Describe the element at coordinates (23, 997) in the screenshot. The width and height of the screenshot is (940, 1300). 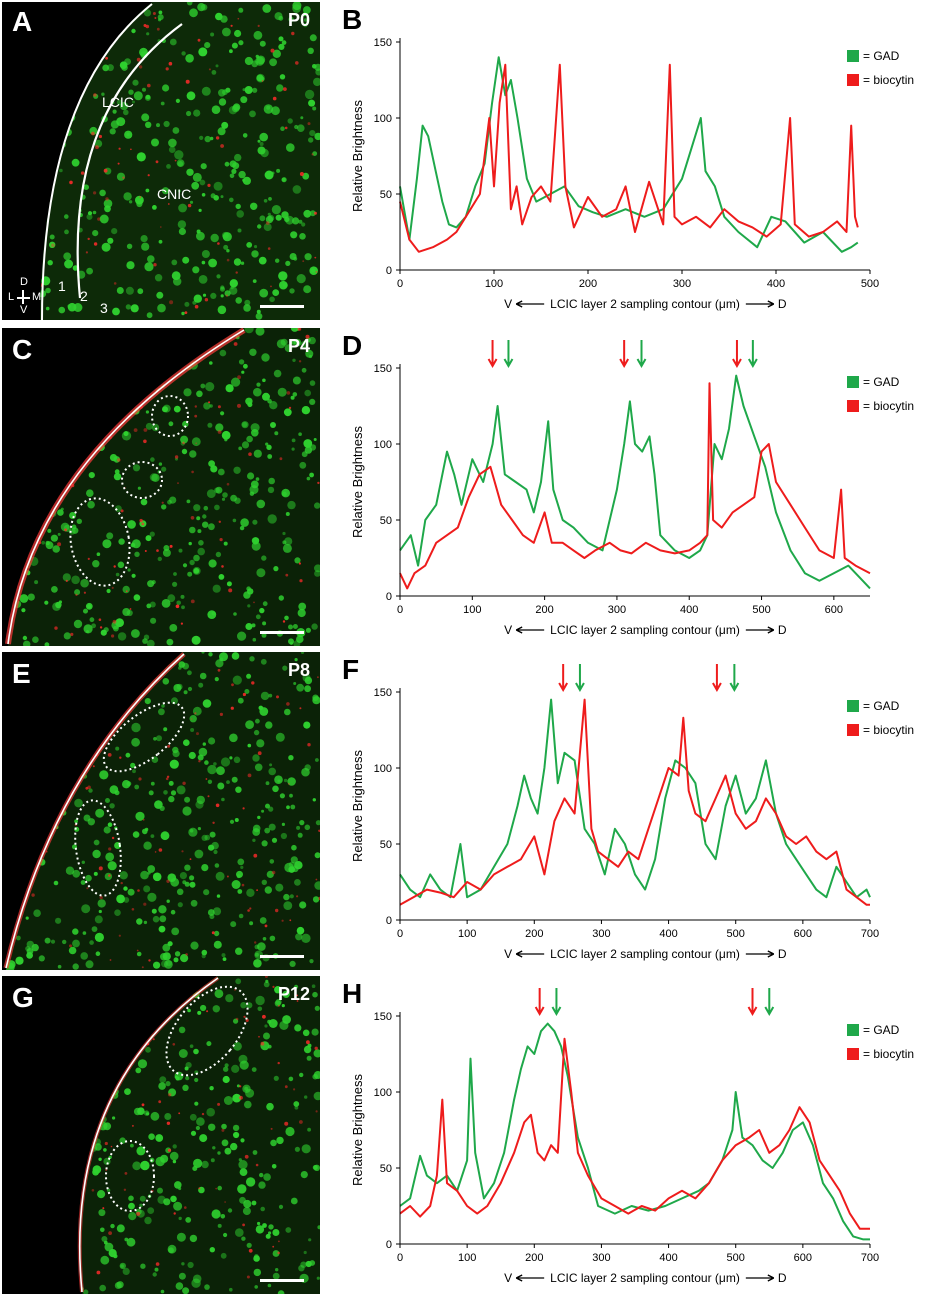
I see `panel-letter-g: G` at that location.